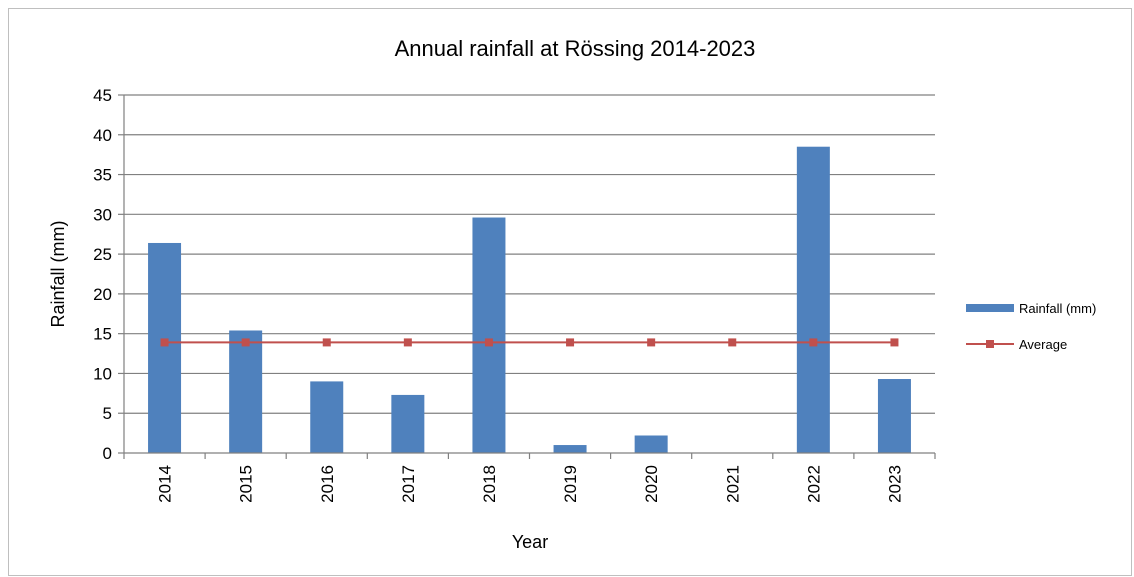  I want to click on legend: Rainfall (mm) Average, so click(1031, 326).